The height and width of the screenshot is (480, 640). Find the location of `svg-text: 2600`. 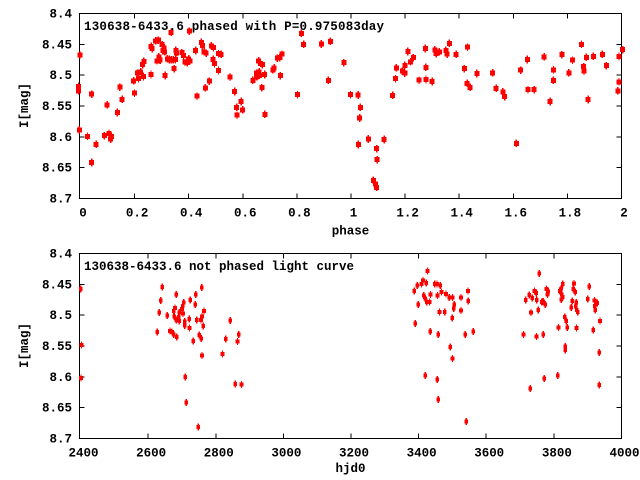

svg-text: 2600 is located at coordinates (151, 454).